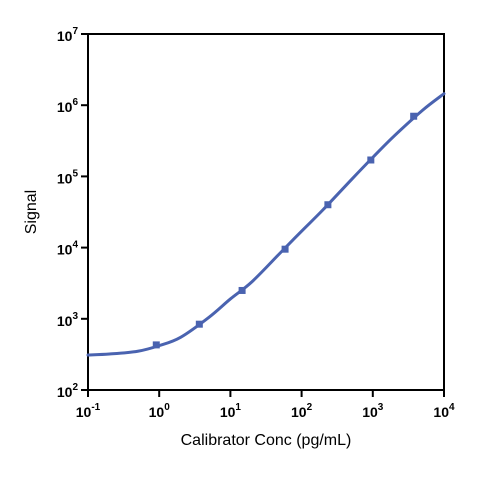  I want to click on x-tick-label: 10⁰, so click(160, 411).